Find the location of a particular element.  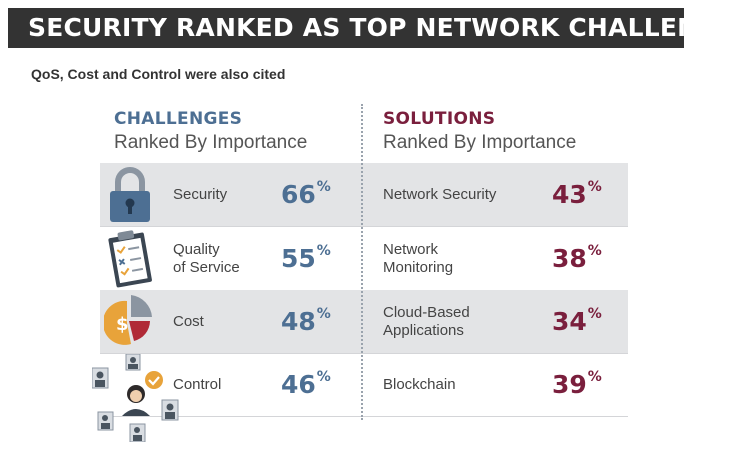

solutions-subheading: Ranked By Importance is located at coordinates (480, 142).